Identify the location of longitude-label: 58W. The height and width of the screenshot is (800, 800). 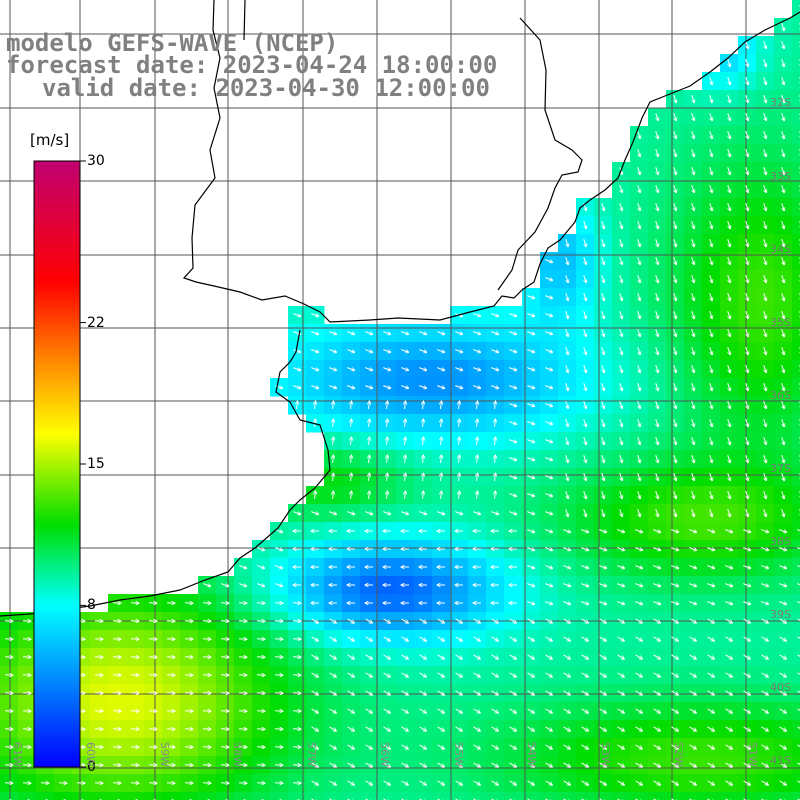
(237, 754).